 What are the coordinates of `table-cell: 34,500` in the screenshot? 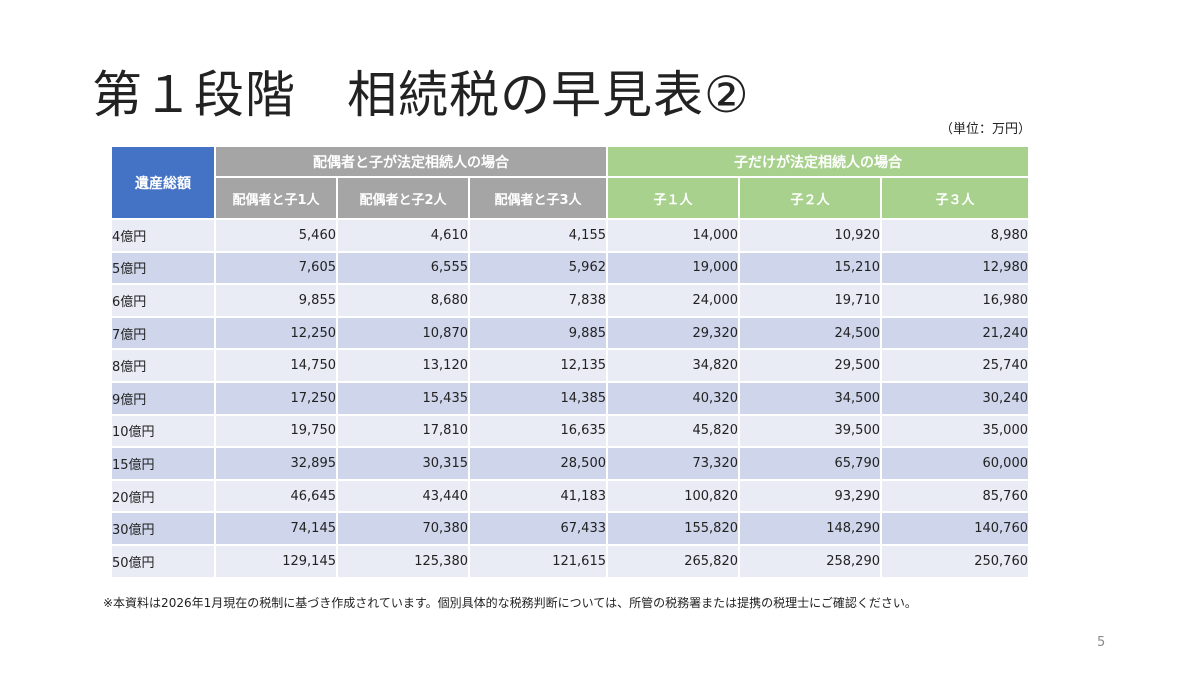 It's located at (810, 398).